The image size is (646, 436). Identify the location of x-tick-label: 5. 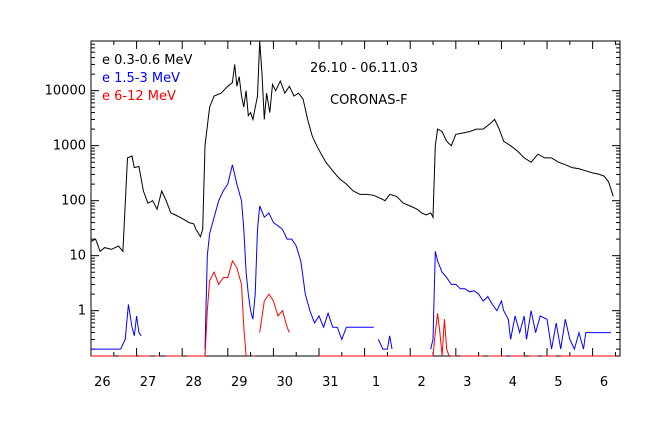
(558, 382).